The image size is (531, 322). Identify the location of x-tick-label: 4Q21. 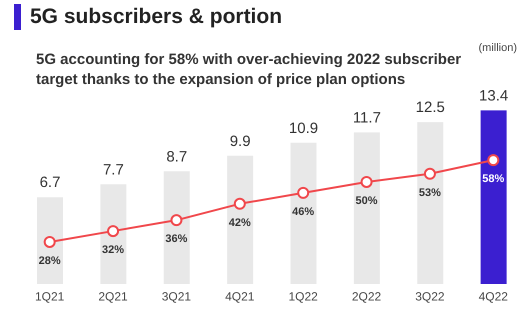
(240, 297).